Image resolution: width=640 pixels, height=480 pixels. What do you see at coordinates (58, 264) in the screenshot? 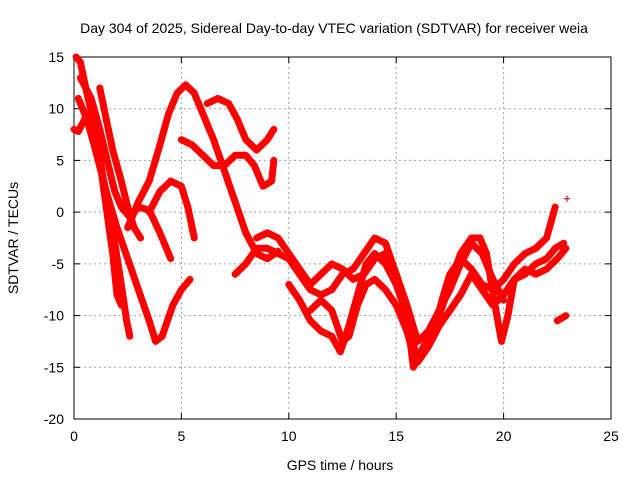
I see `y-tick-label: -5` at bounding box center [58, 264].